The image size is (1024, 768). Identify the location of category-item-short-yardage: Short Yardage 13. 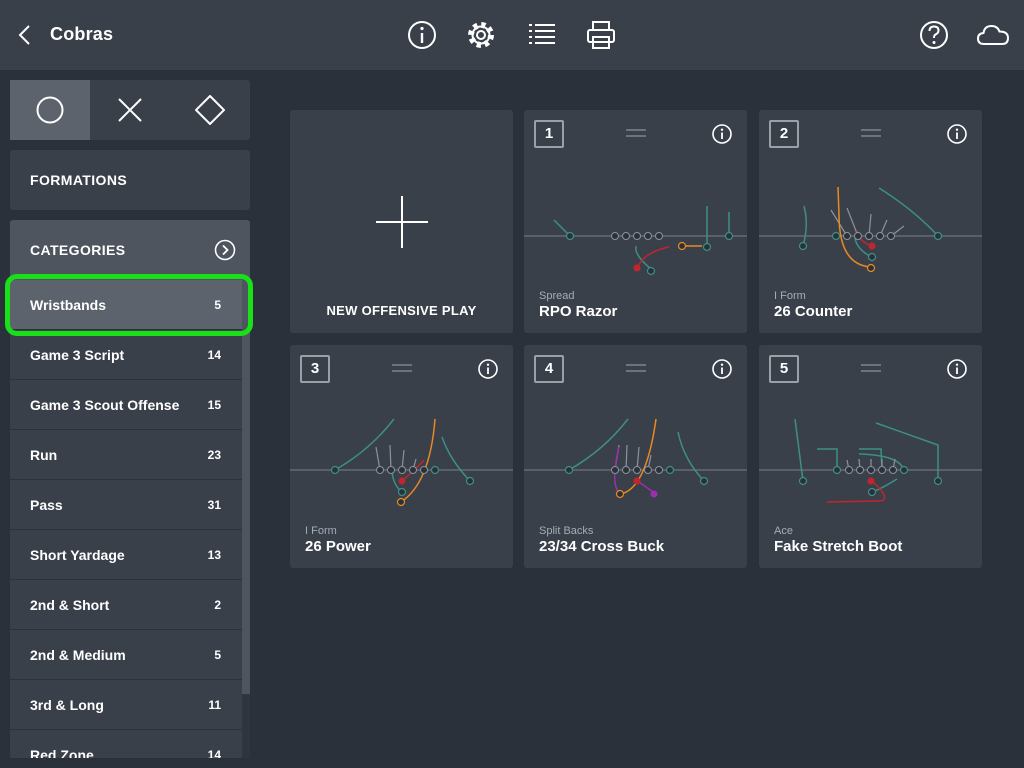
(126, 555).